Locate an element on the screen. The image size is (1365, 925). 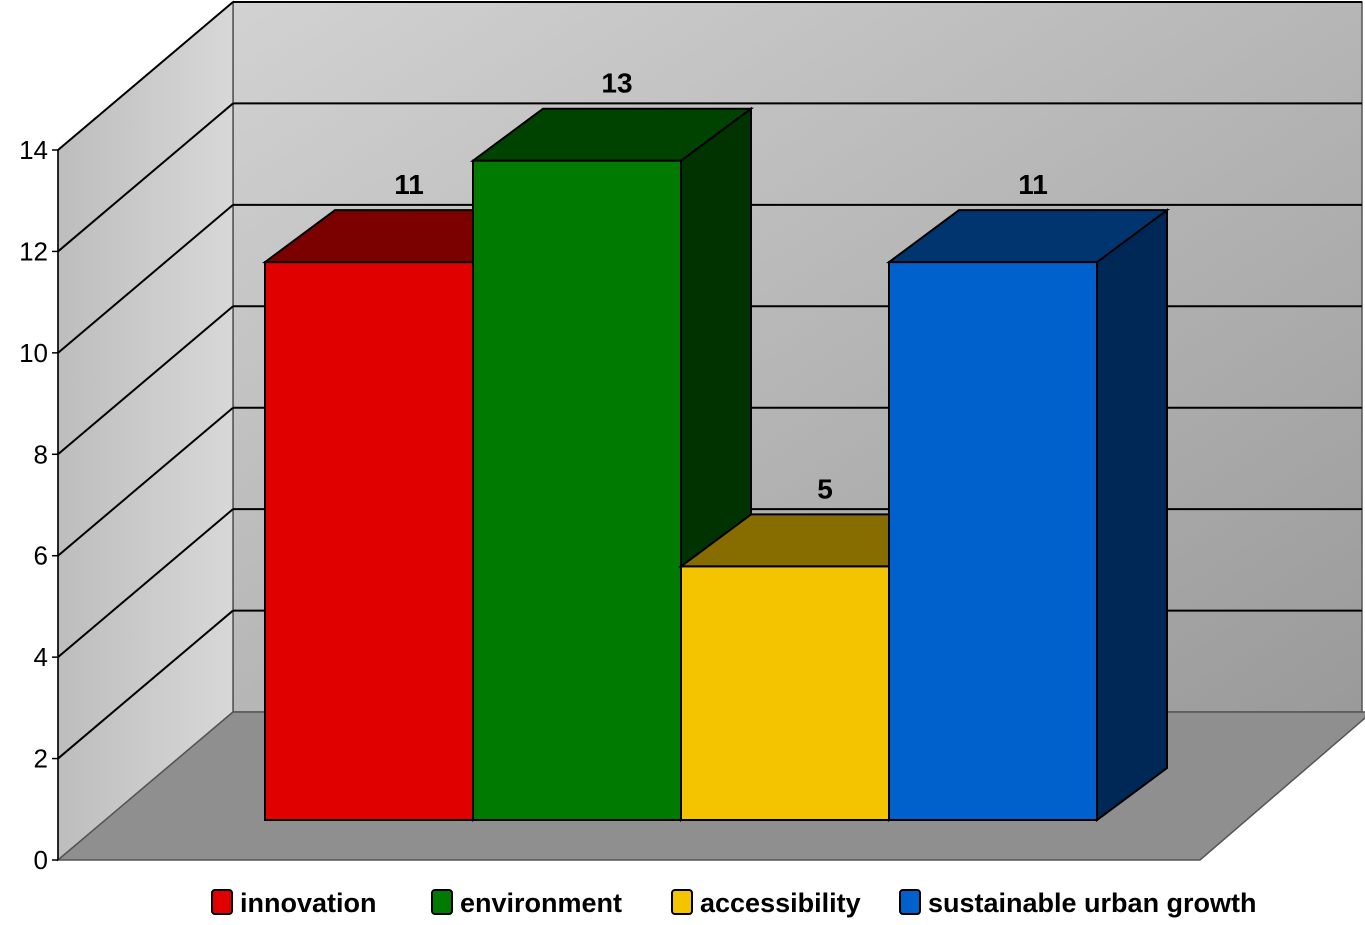
legend-label: sustainable urban growth is located at coordinates (1092, 903).